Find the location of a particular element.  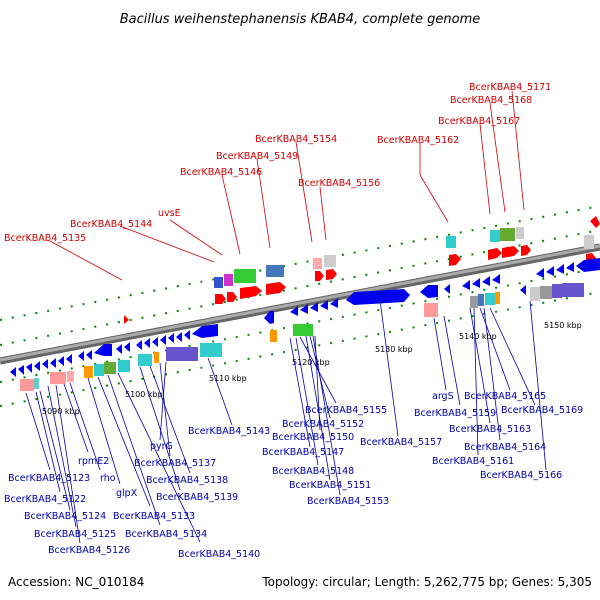

gene-label: BcerKBAB4_5155 is located at coordinates (346, 410).